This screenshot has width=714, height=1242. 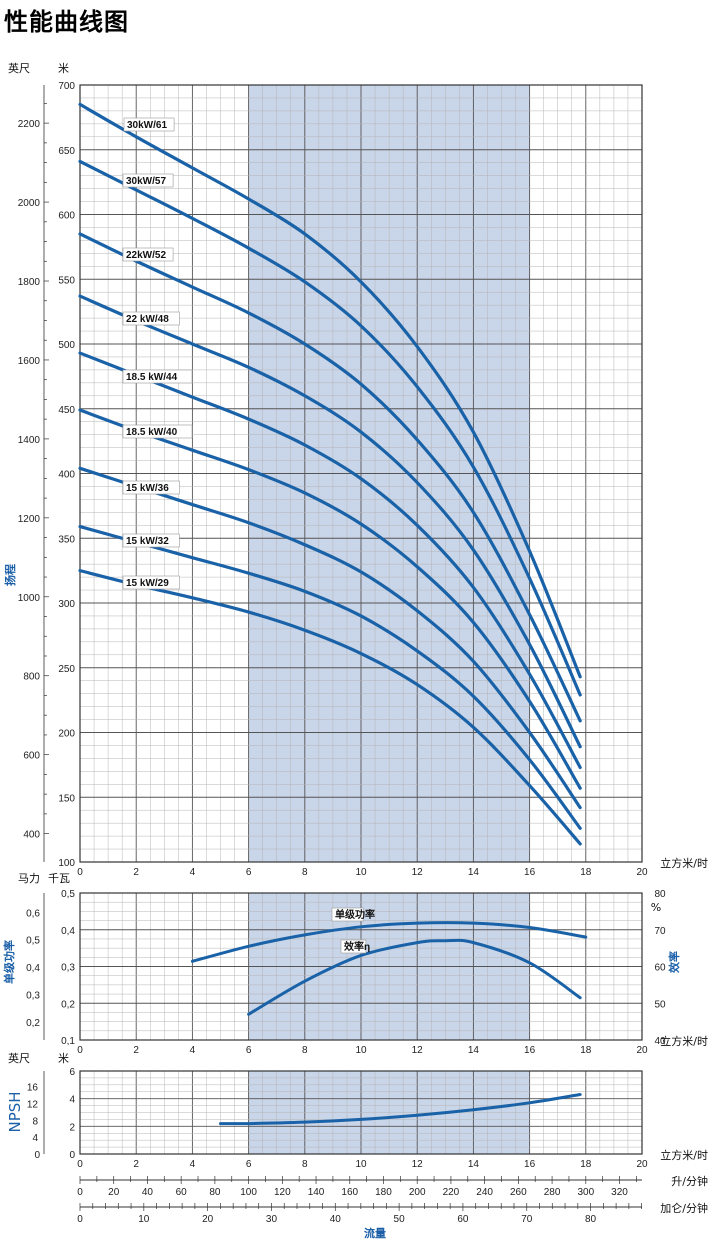 What do you see at coordinates (355, 914) in the screenshot?
I see `power-curve-label: 单级功率` at bounding box center [355, 914].